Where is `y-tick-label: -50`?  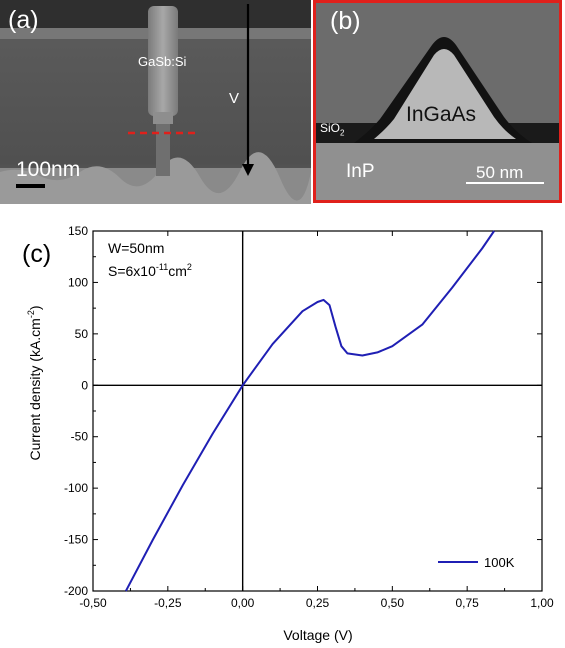 y-tick-label: -50 is located at coordinates (80, 437).